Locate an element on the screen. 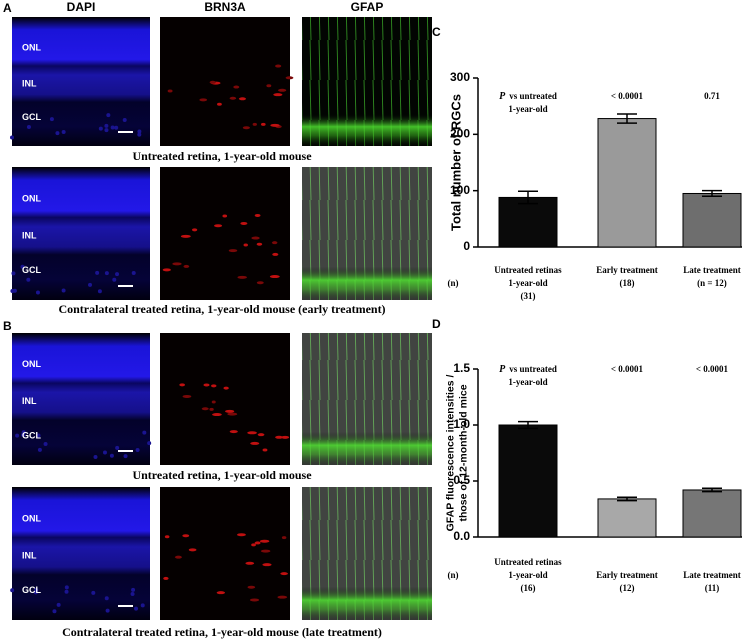 This screenshot has height=642, width=755. p-label-line2: 1-year-old is located at coordinates (527, 382).